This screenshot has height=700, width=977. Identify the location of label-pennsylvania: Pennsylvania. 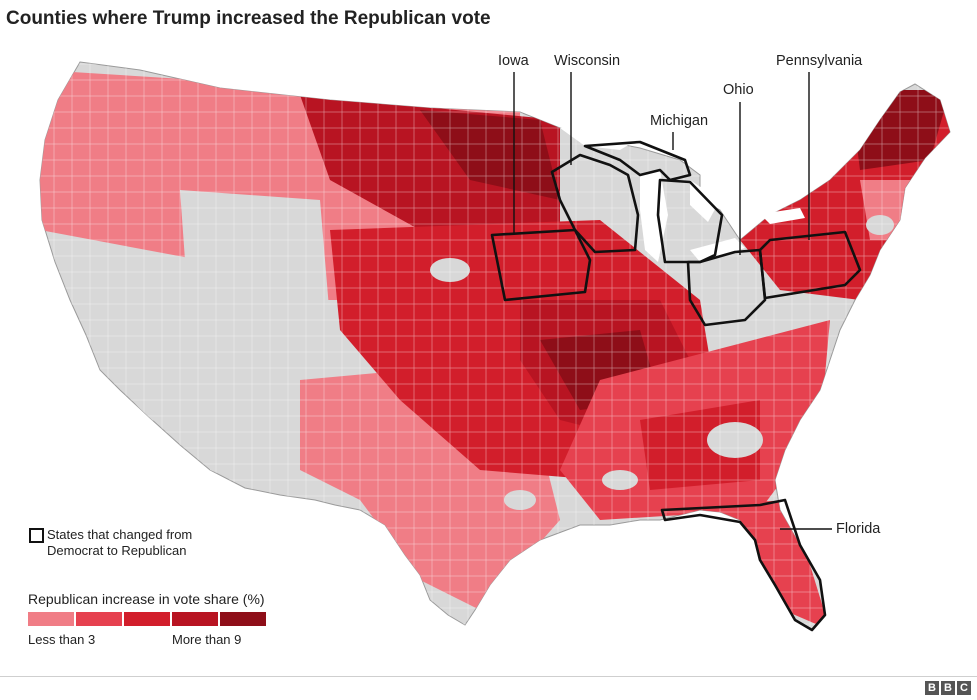
(819, 61).